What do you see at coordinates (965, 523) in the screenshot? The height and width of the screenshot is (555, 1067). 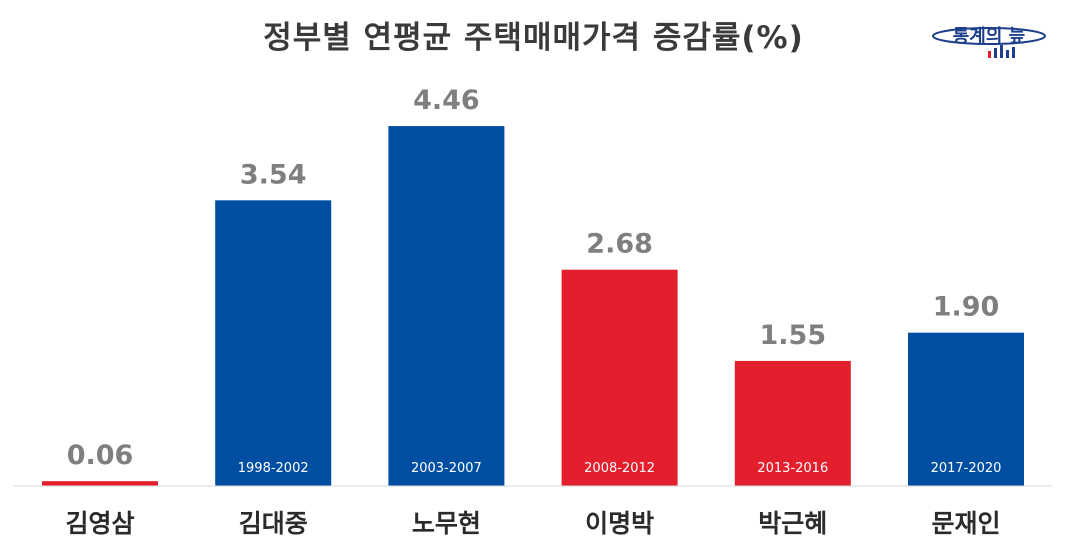 I see `category-label-6: 문재인` at bounding box center [965, 523].